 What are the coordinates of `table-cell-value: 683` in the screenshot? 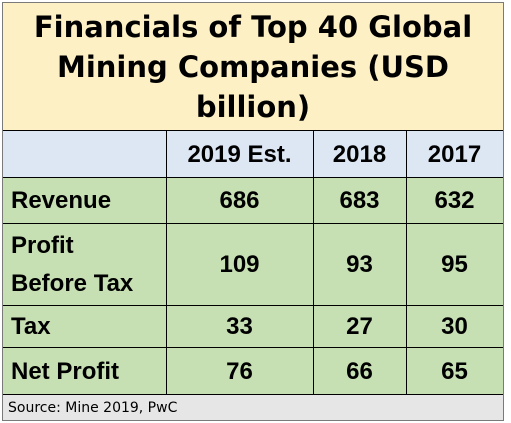 It's located at (359, 200).